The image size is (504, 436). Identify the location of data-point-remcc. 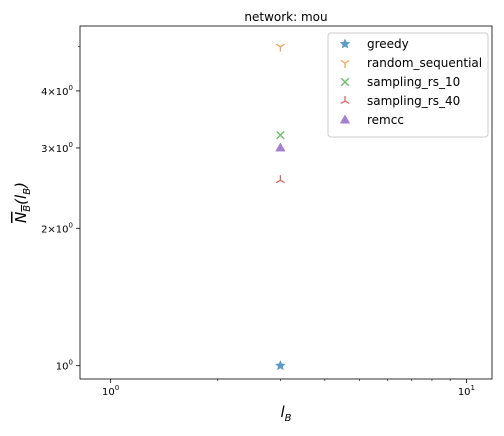
(280, 147).